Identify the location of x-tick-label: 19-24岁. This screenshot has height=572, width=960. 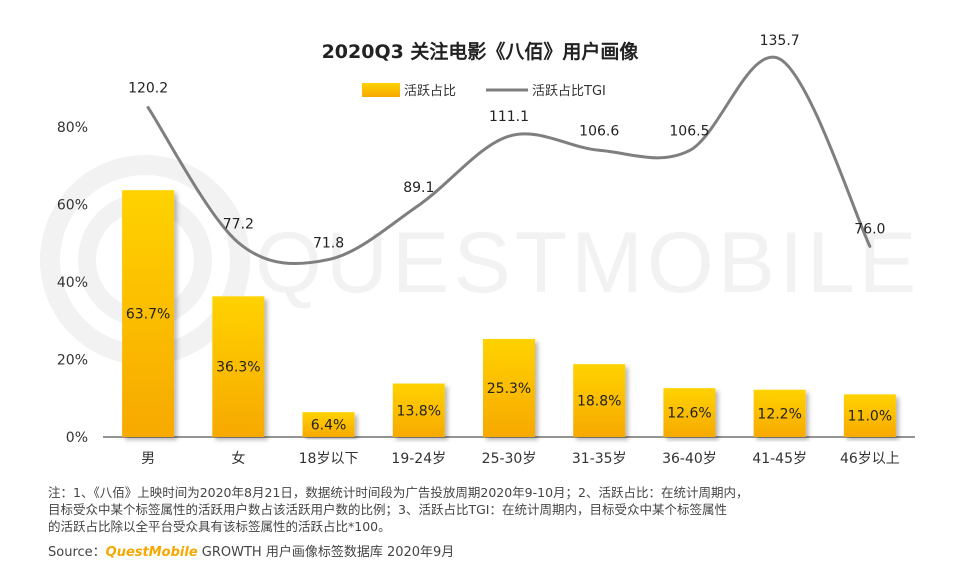
(418, 459).